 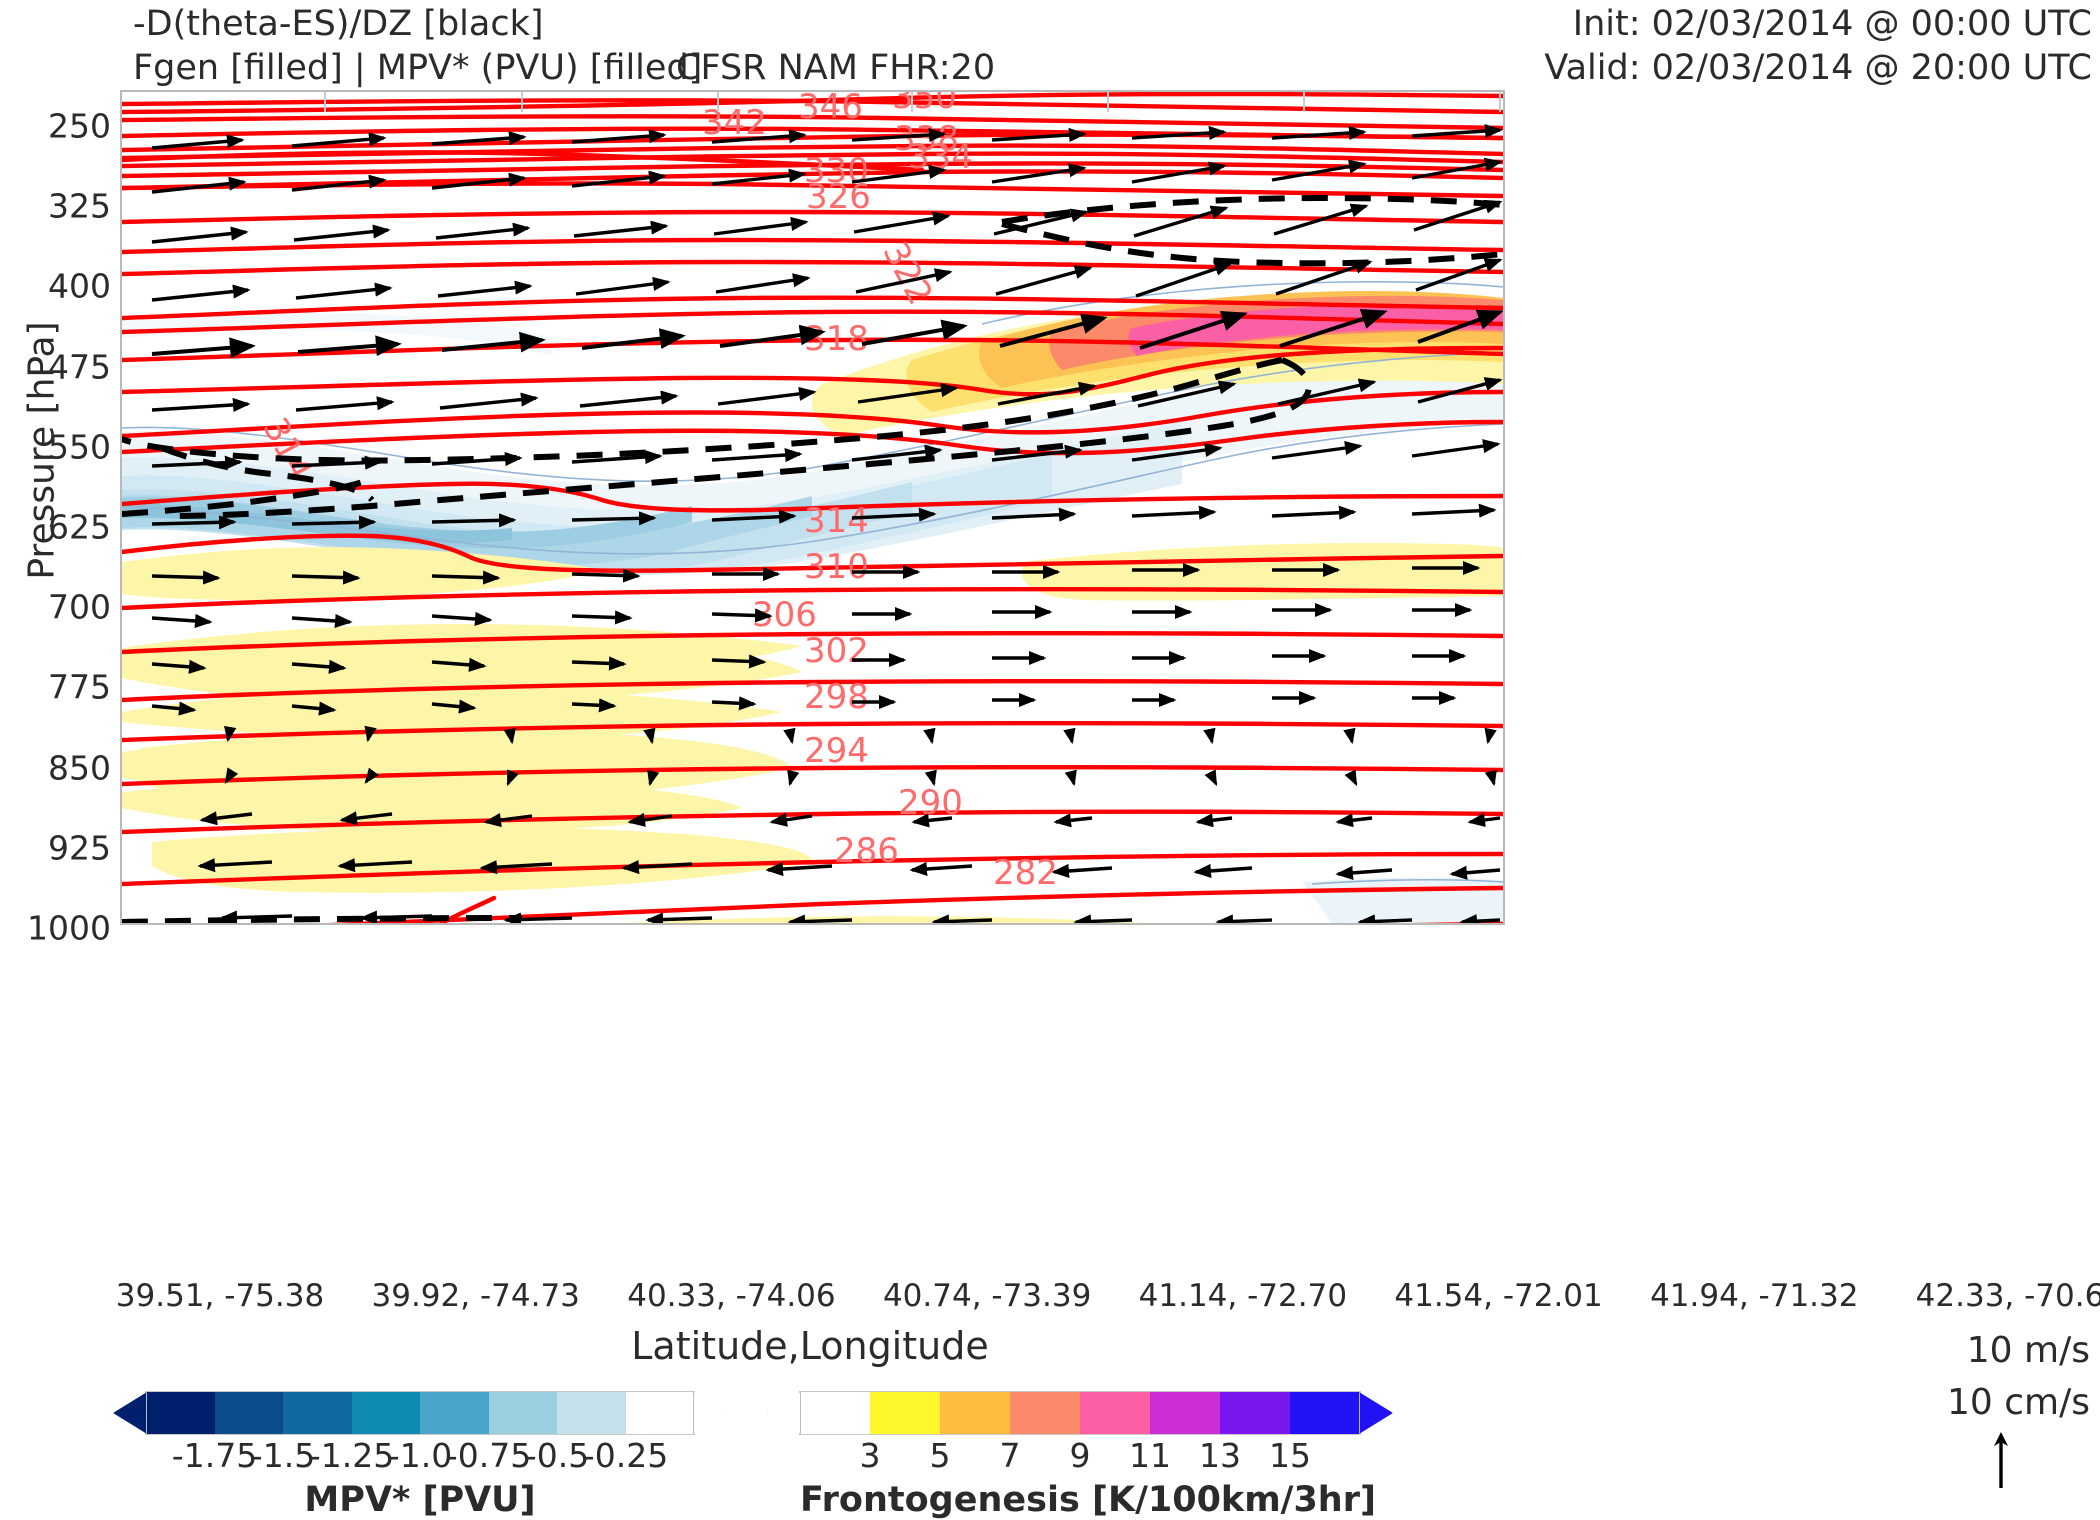 I want to click on y-axis-tick: 1000, so click(x=69, y=928).